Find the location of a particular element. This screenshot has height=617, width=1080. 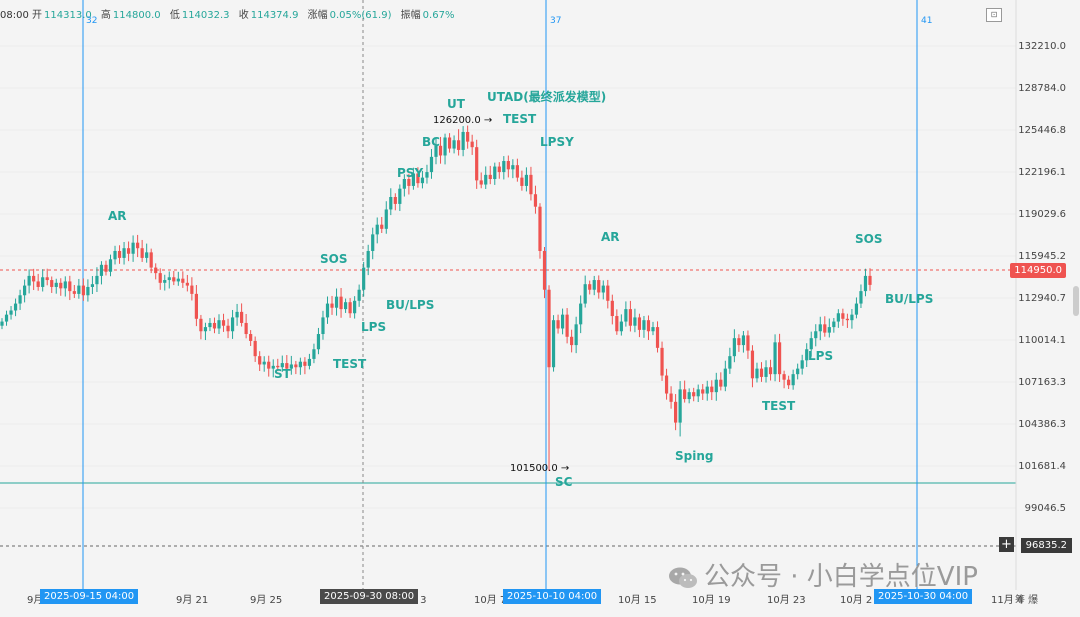

change-label: 涨幅 is located at coordinates (317, 15).